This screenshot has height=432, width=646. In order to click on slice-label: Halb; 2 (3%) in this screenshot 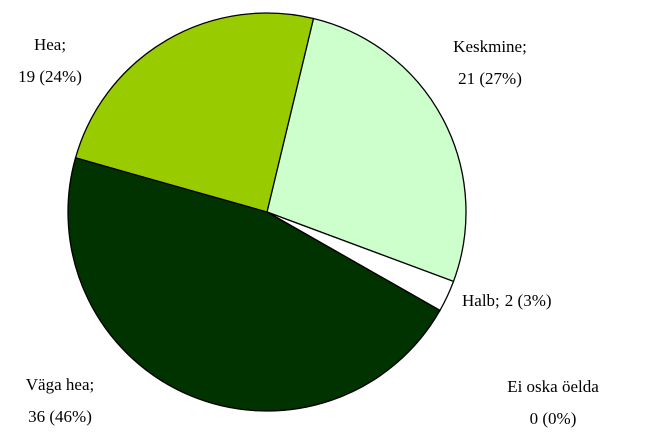, I will do `click(507, 300)`.